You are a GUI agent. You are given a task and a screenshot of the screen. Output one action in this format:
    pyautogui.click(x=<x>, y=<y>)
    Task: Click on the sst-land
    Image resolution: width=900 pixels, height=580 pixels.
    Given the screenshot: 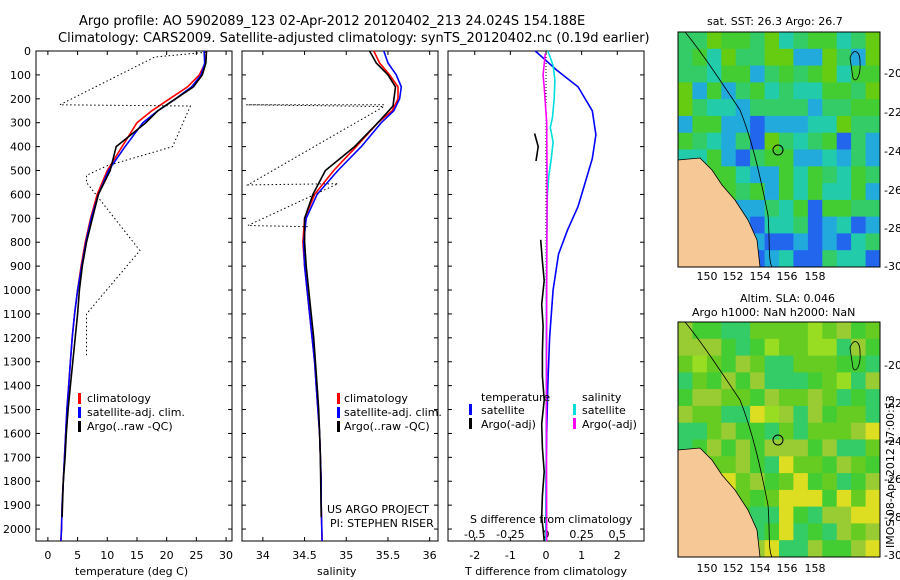 What is the action you would take?
    pyautogui.click(x=719, y=212)
    